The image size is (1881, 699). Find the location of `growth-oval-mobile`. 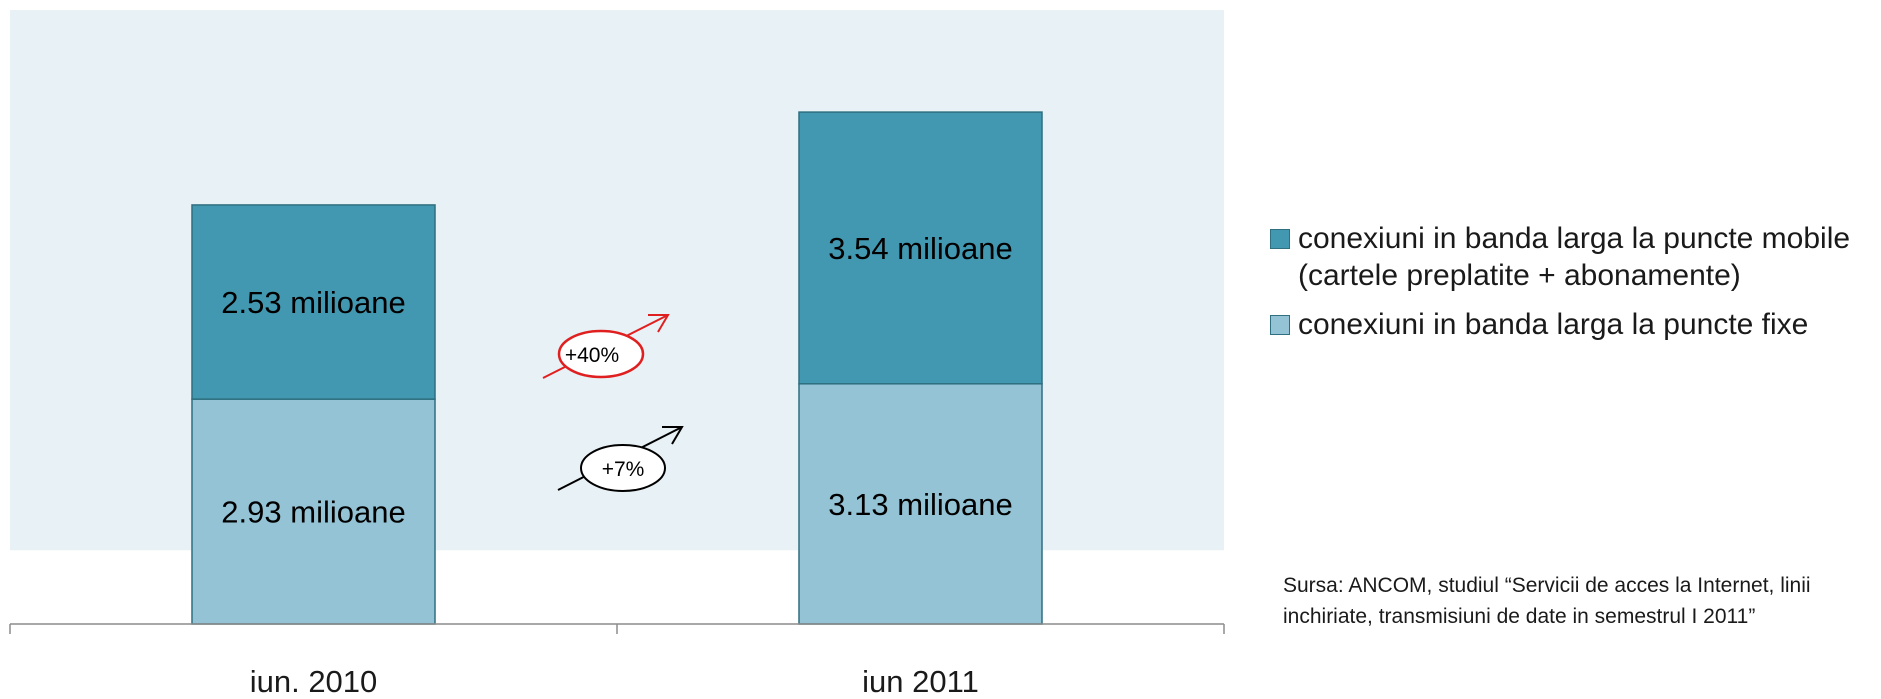

growth-oval-mobile is located at coordinates (601, 354).